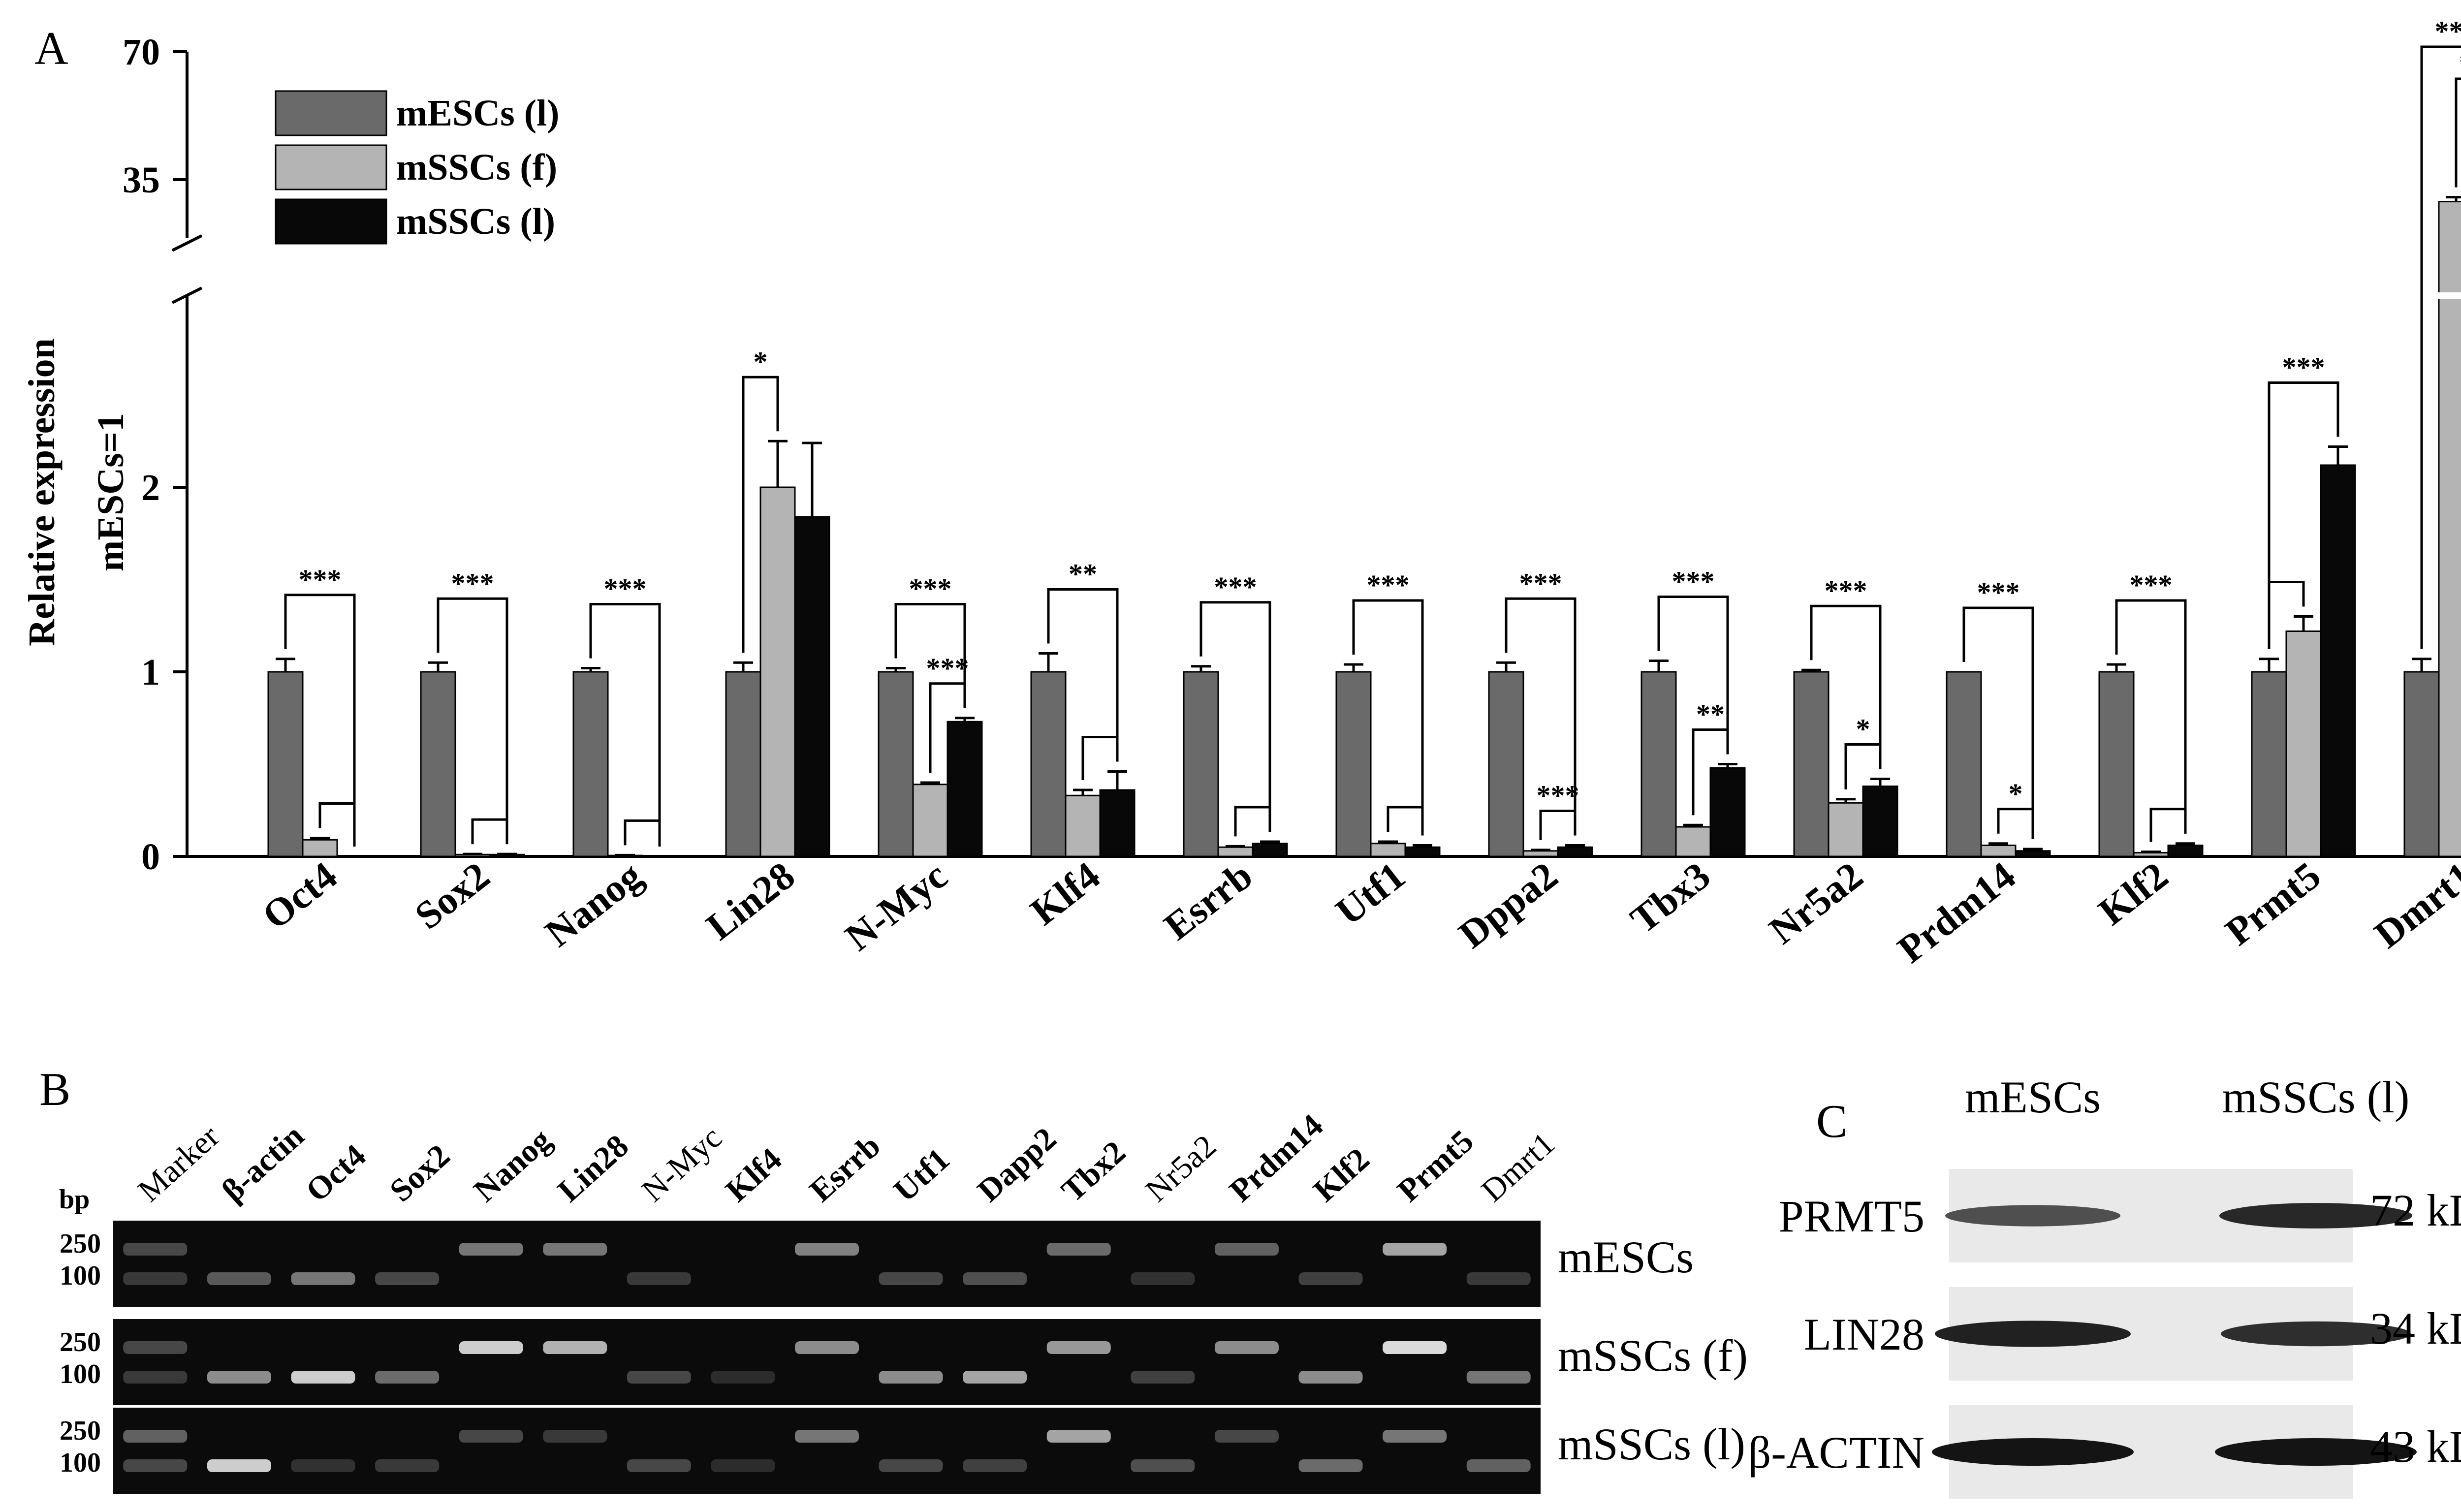  I want to click on gel-row-label: mESCs, so click(1626, 1257).